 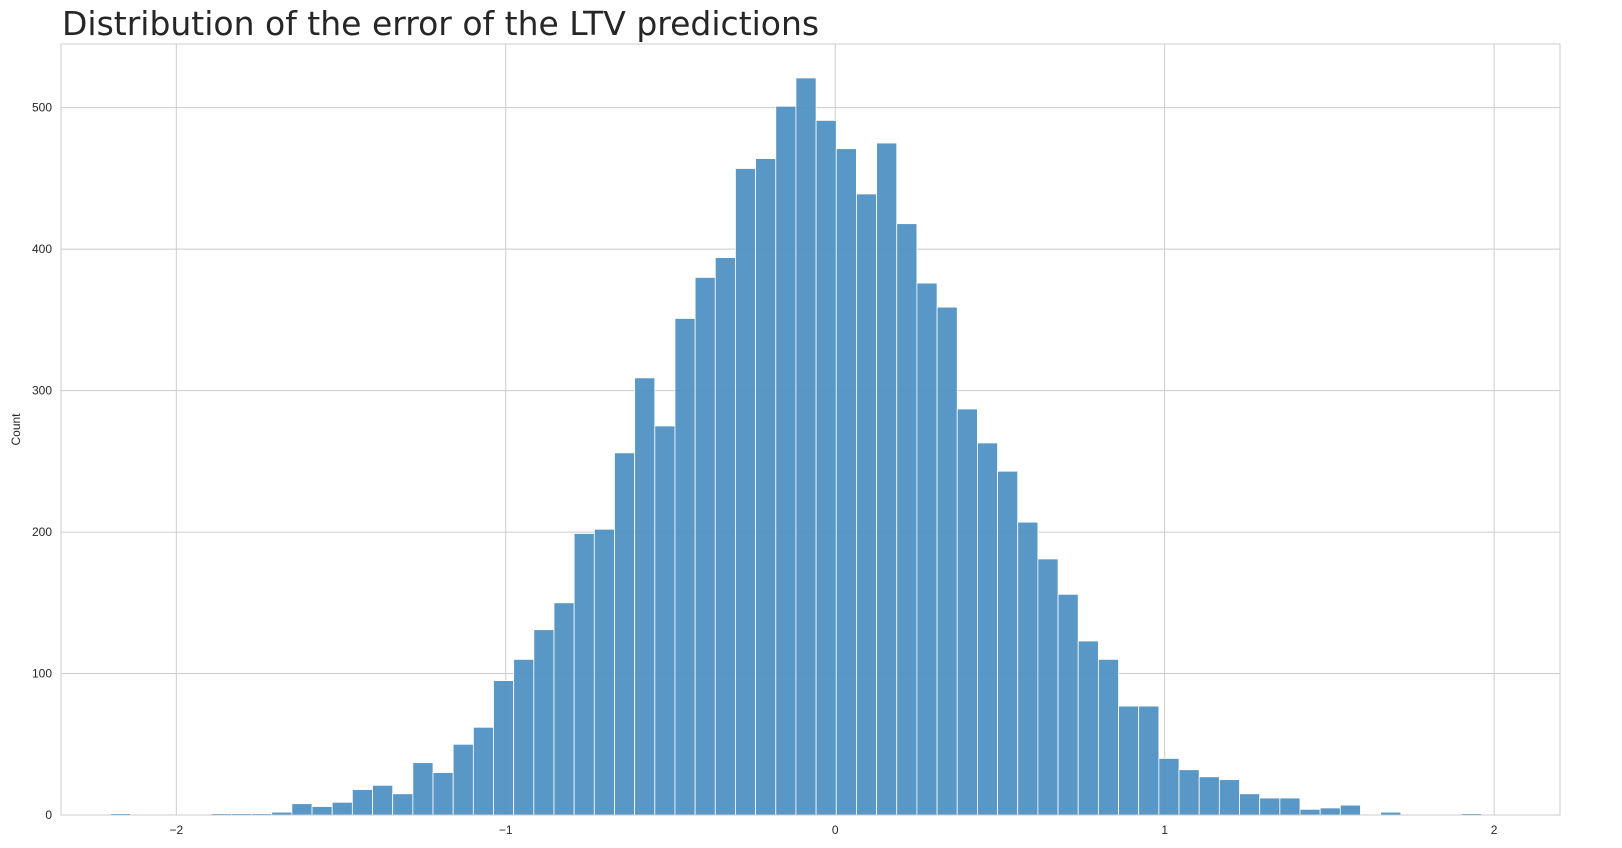 What do you see at coordinates (42, 674) in the screenshot?
I see `y-tick-label: 100` at bounding box center [42, 674].